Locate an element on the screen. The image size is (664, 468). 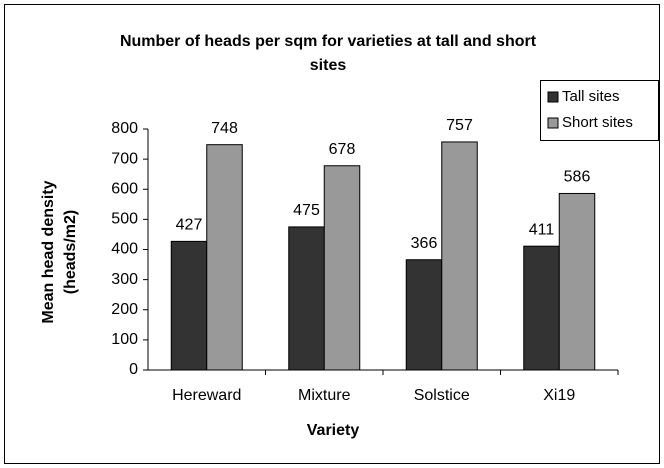
x-axis-title: Variety is located at coordinates (333, 430).